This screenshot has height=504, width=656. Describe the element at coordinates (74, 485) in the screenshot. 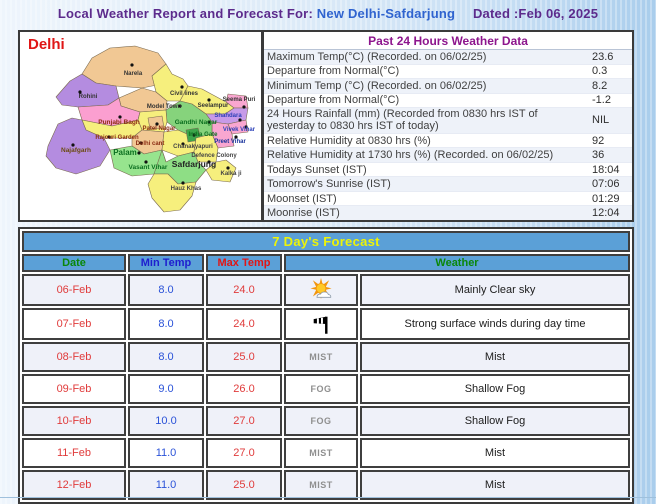

I see `forecast-date: 12-Feb` at that location.